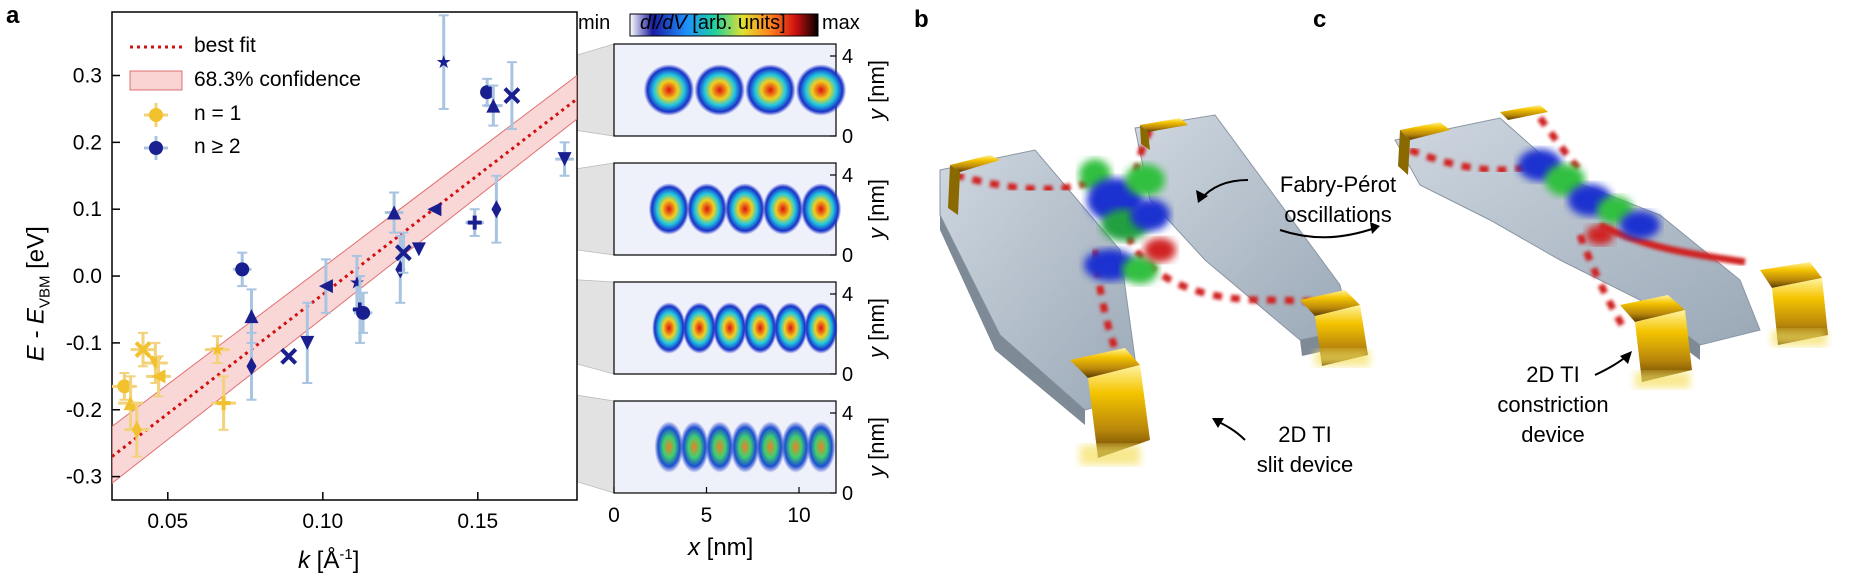  What do you see at coordinates (1338, 184) in the screenshot?
I see `fp-annotation-line1: Fabry-Pérot` at bounding box center [1338, 184].